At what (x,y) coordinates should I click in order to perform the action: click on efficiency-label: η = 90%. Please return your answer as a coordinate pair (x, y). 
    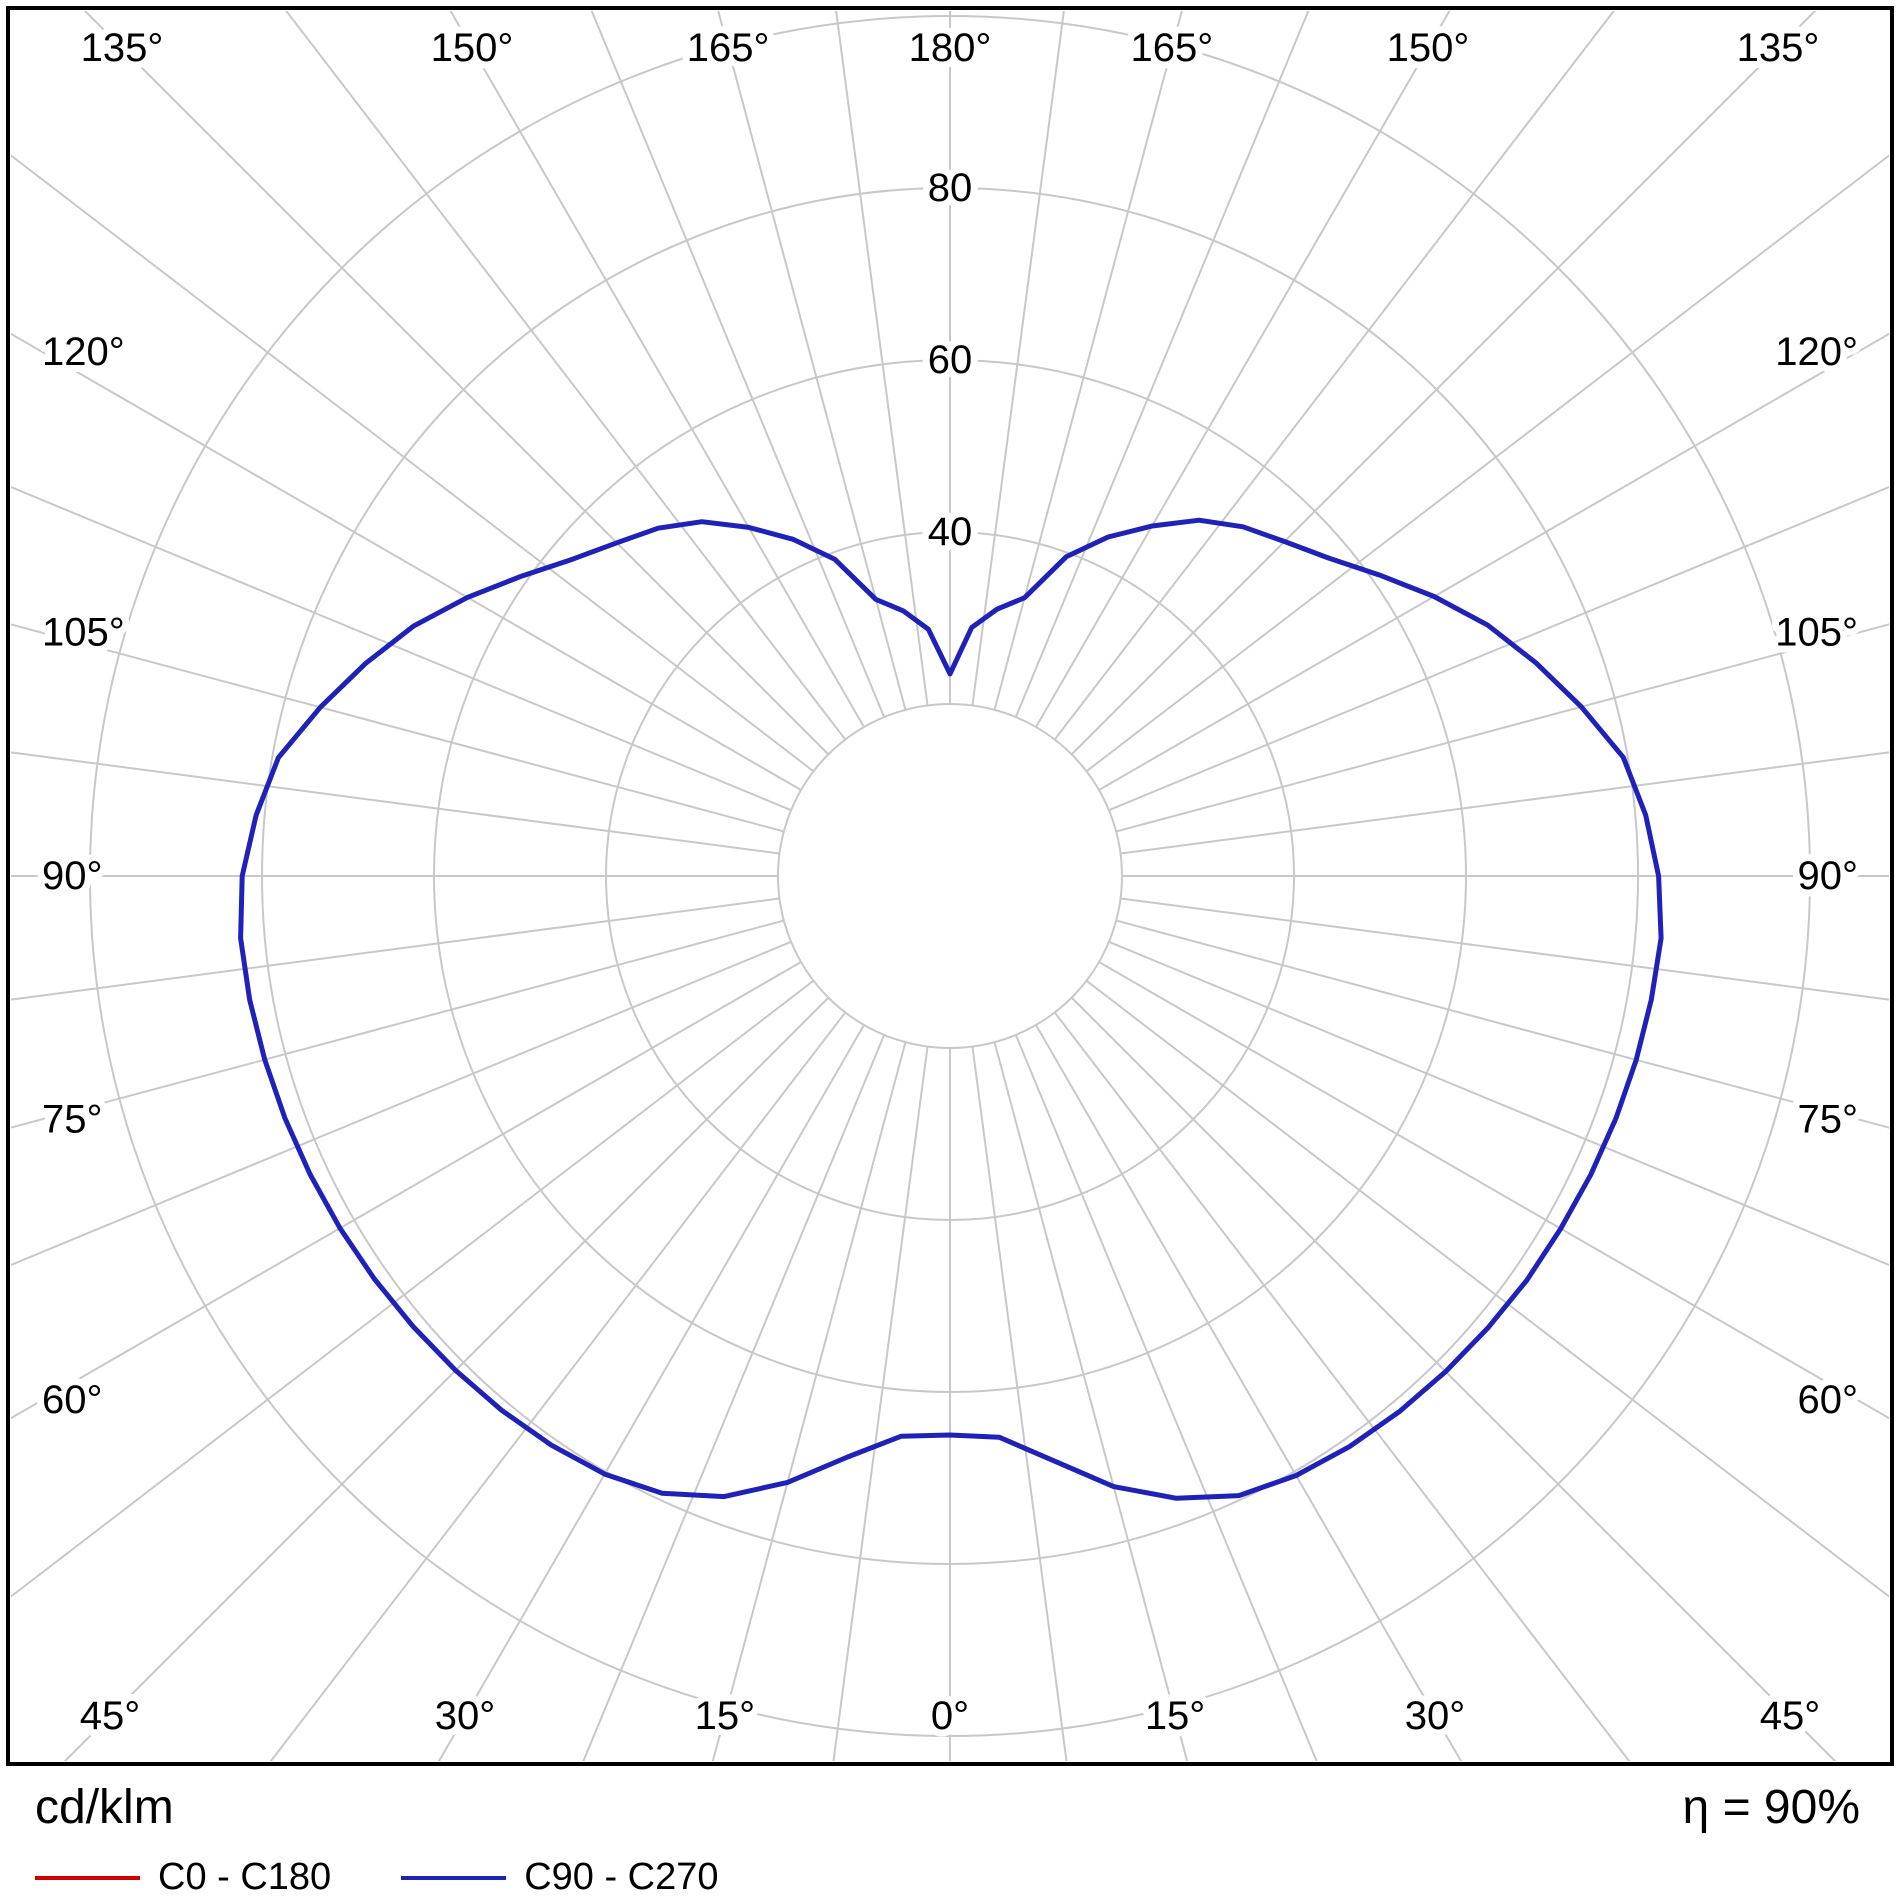
    Looking at the image, I should click on (1771, 1807).